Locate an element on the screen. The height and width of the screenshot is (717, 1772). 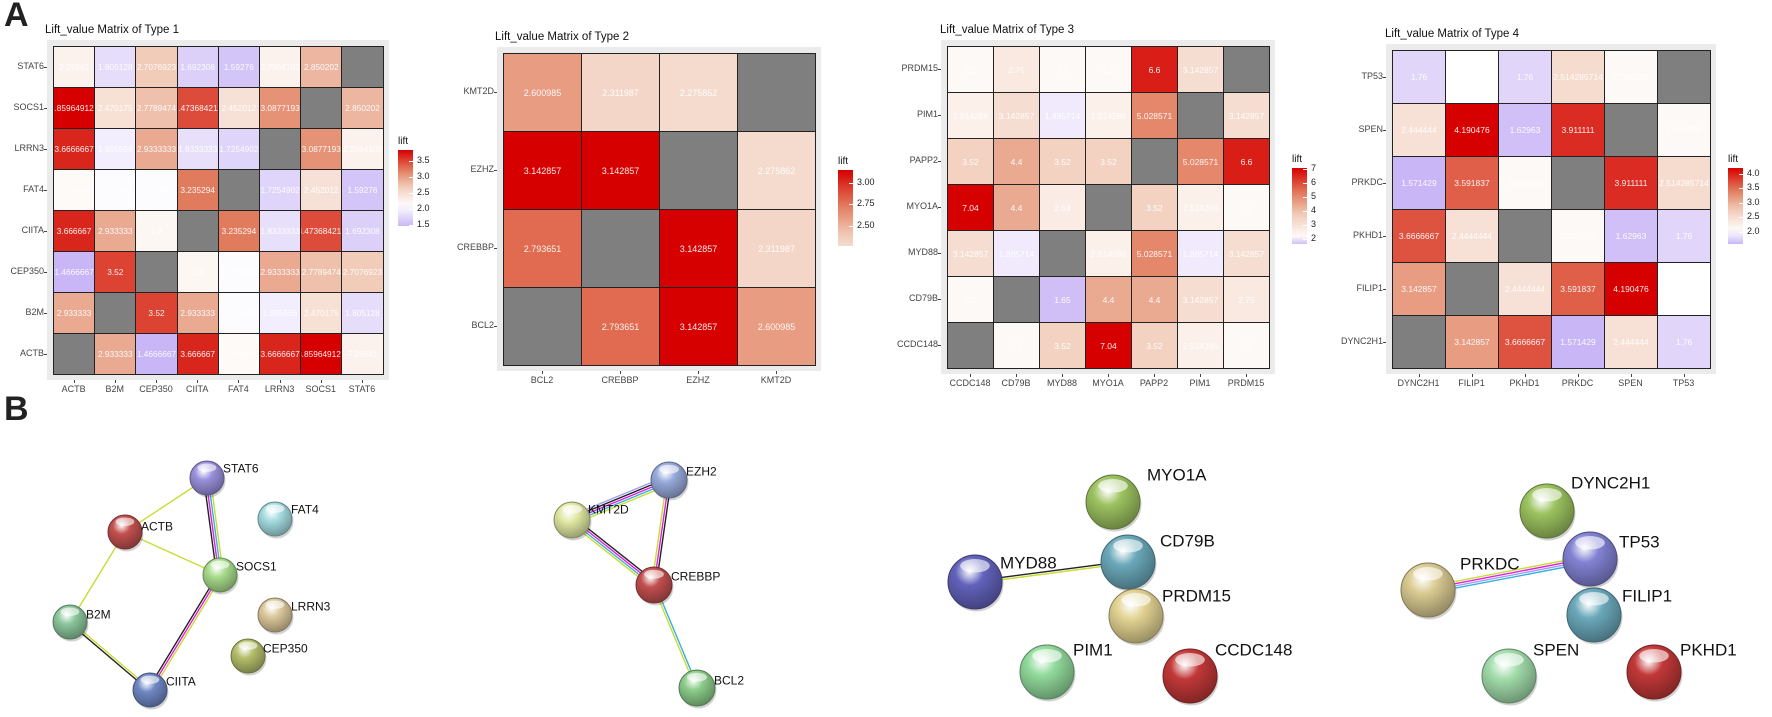
protein-node-label: PKHD1 is located at coordinates (1708, 650).